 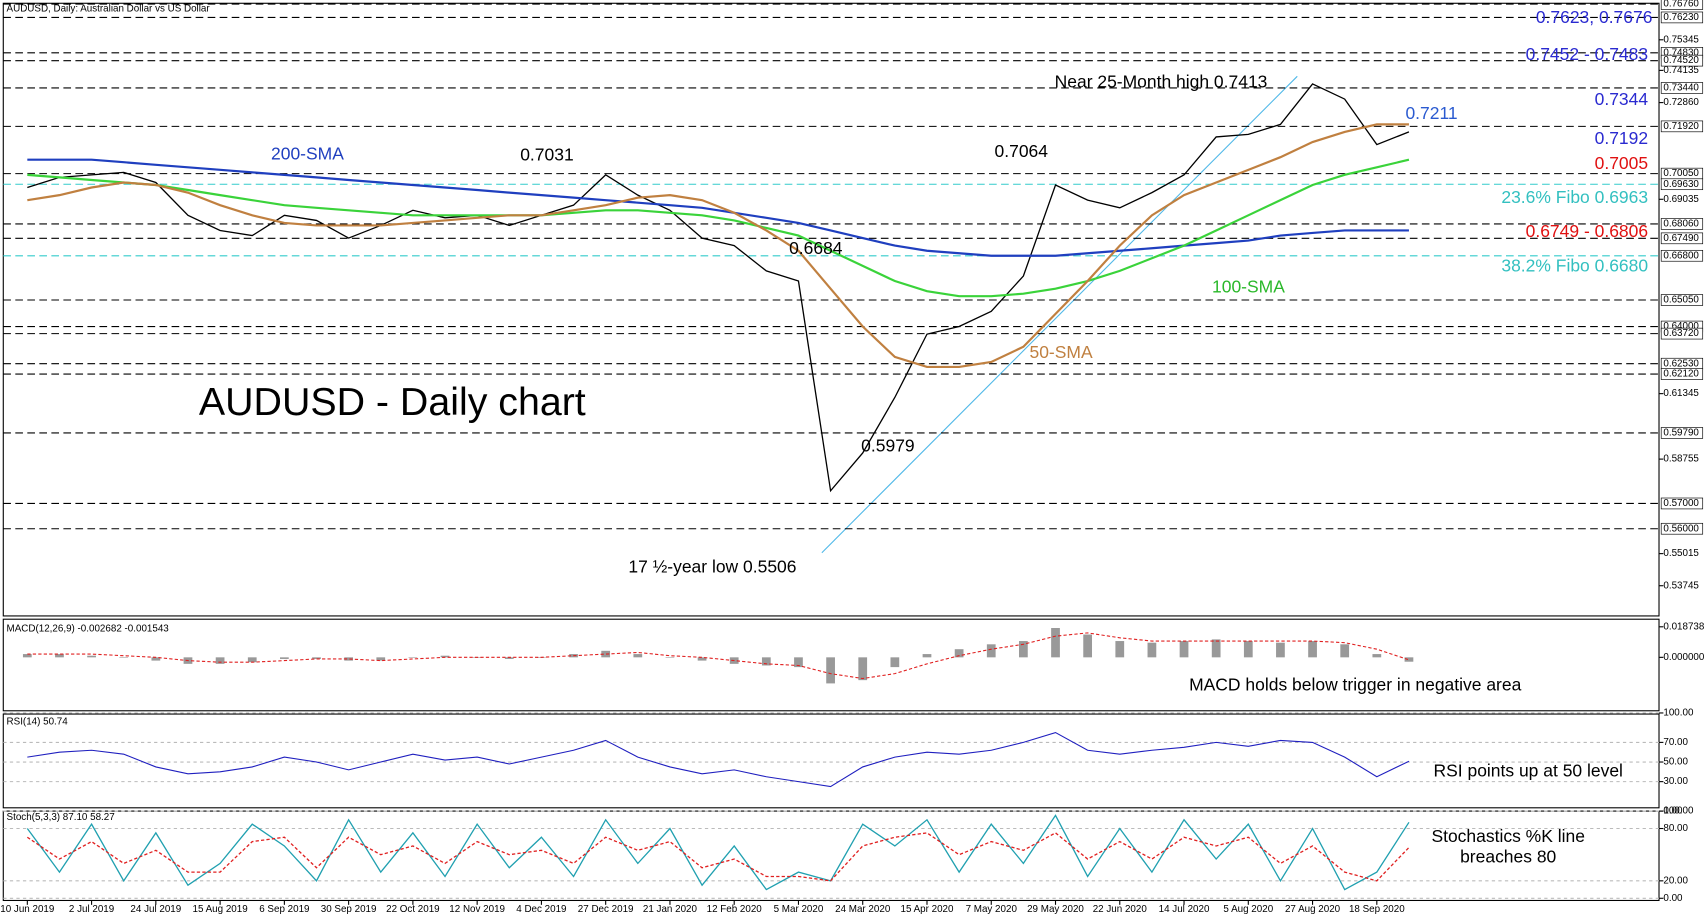 I want to click on annotation: 17 ½-year low 0.5506, so click(x=712, y=567).